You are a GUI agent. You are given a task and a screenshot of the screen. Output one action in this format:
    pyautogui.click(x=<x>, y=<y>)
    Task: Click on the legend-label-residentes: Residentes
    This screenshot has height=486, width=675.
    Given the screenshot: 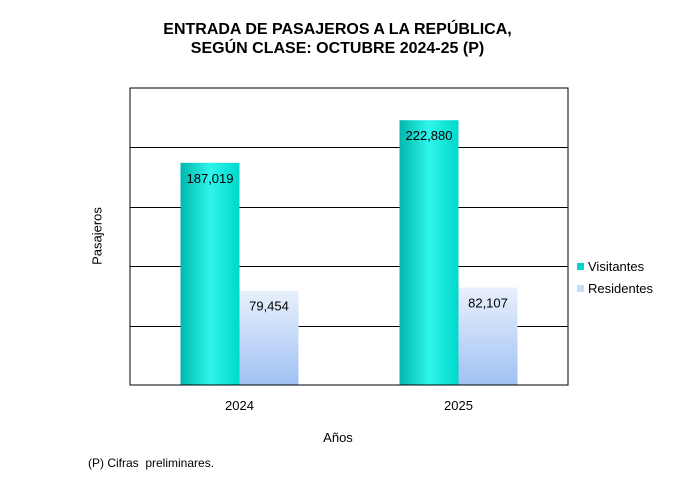 What is the action you would take?
    pyautogui.click(x=621, y=288)
    